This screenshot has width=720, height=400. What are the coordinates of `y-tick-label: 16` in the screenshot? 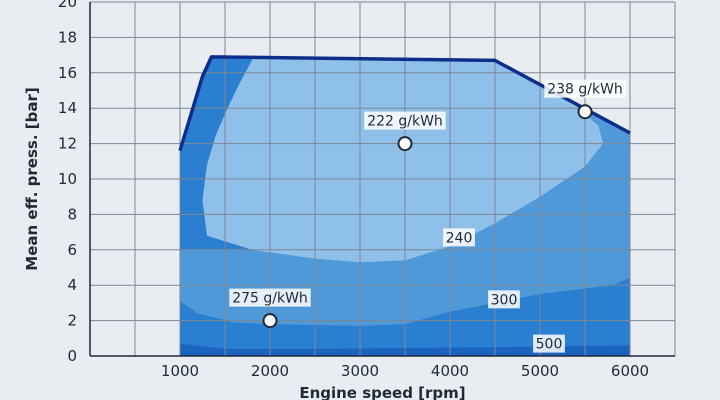 It's located at (67, 73).